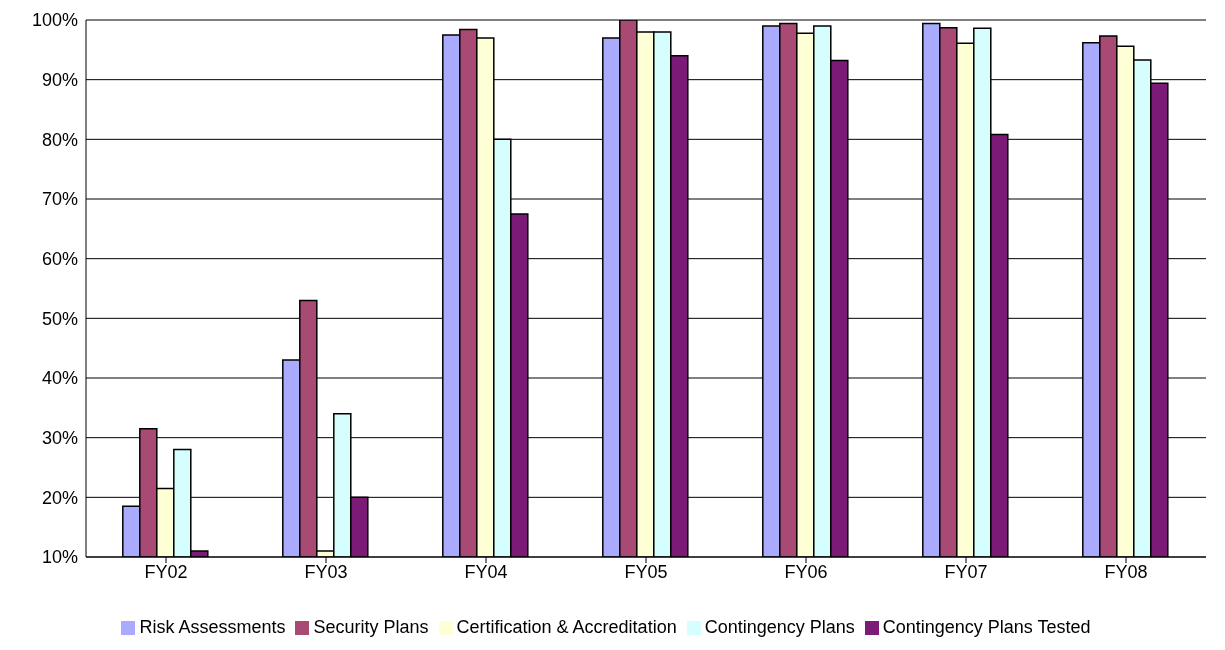 Image resolution: width=1225 pixels, height=650 pixels. What do you see at coordinates (59, 557) in the screenshot?
I see `y-tick-label: 10%` at bounding box center [59, 557].